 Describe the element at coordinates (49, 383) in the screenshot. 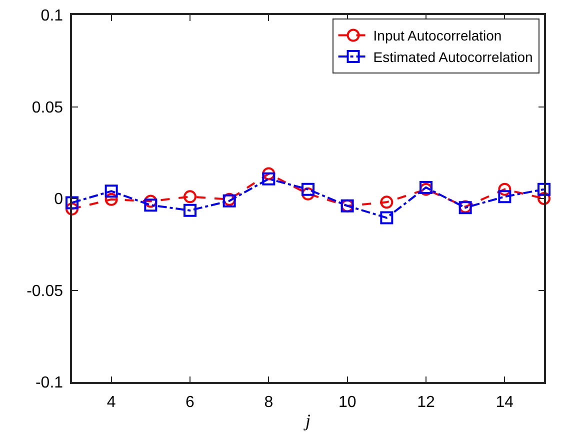

I see `y-tick-label: -0.1` at that location.